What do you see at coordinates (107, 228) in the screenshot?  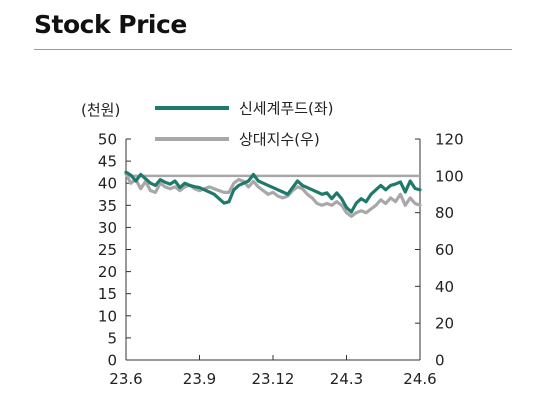 I see `y-left-tick-label: 30` at bounding box center [107, 228].